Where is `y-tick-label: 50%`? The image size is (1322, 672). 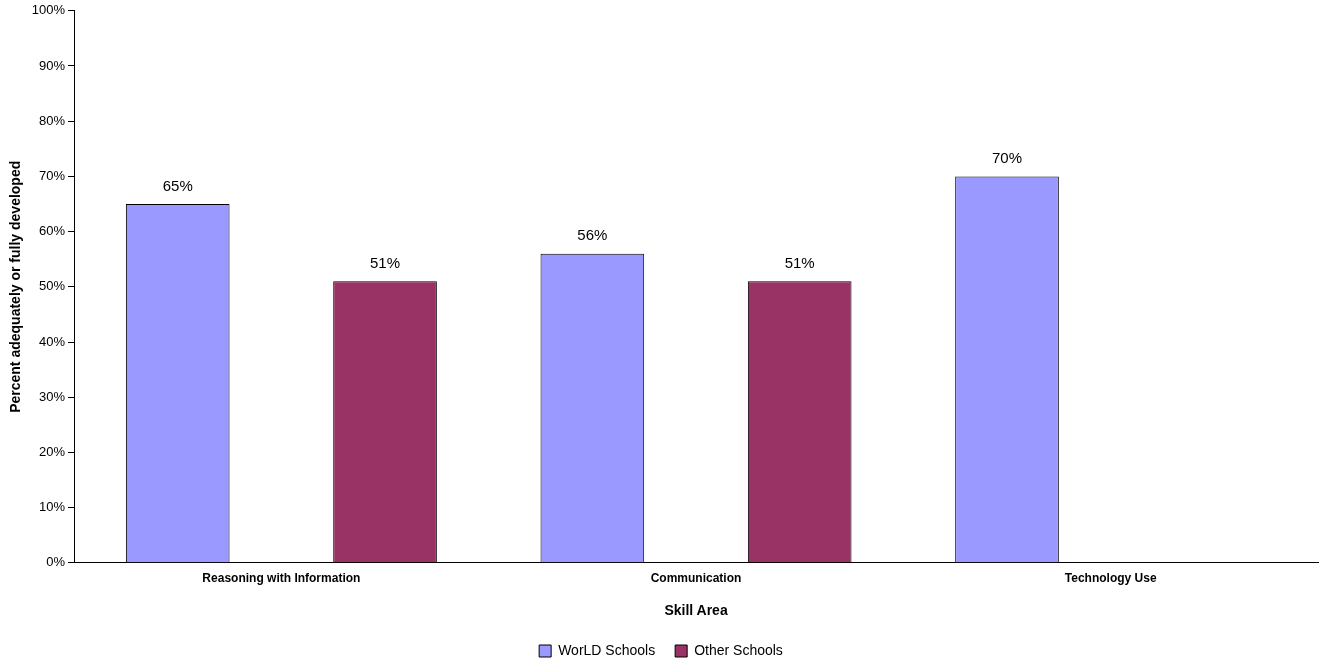
y-tick-label: 50% is located at coordinates (52, 286).